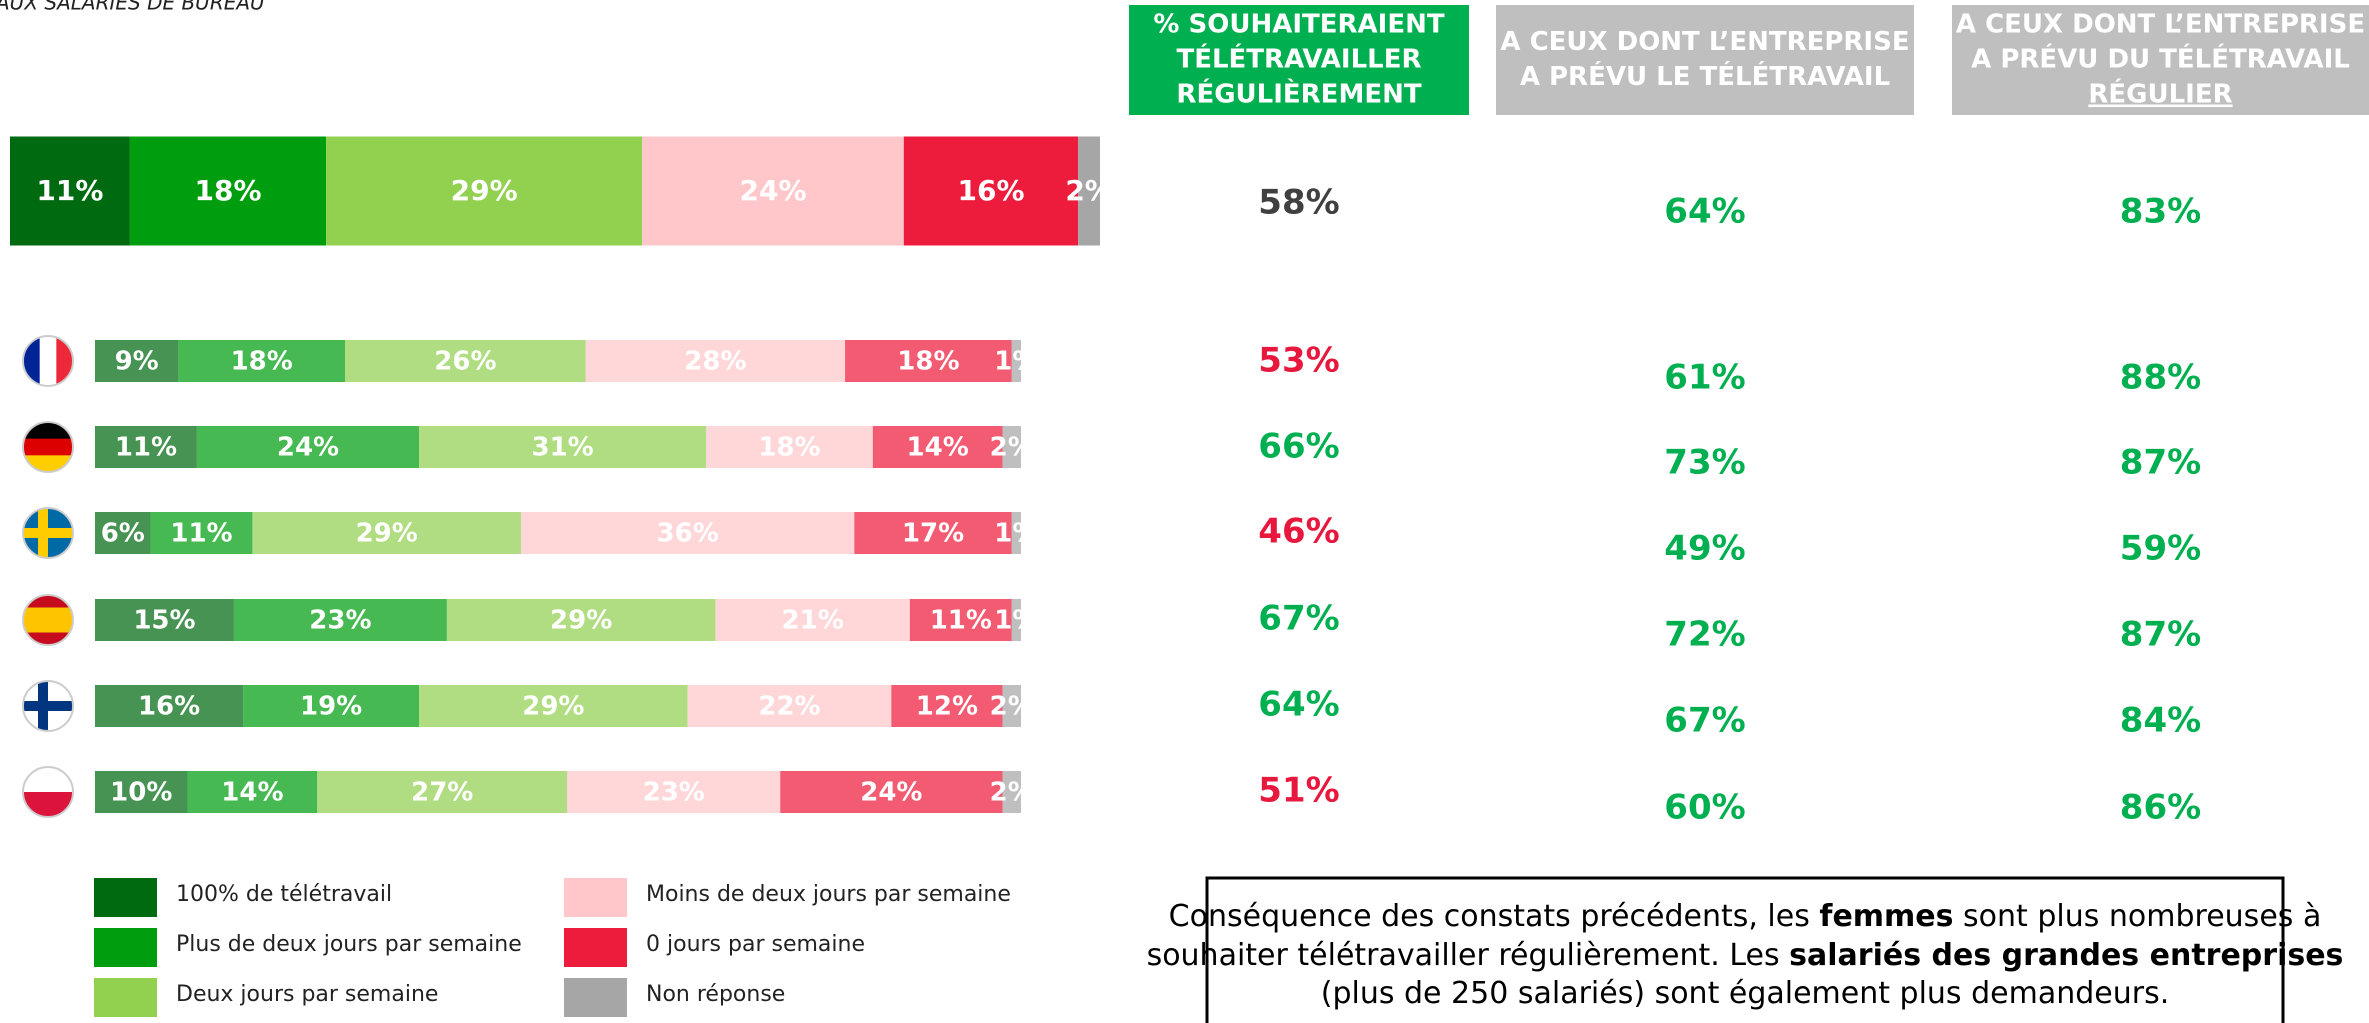  What do you see at coordinates (789, 707) in the screenshot?
I see `value-label: 22%` at bounding box center [789, 707].